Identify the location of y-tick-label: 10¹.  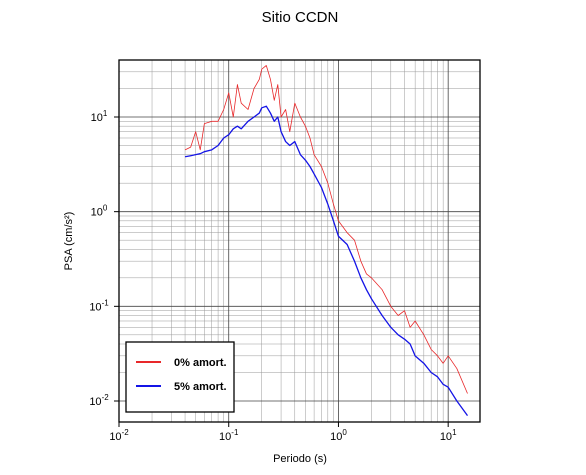
(99, 116).